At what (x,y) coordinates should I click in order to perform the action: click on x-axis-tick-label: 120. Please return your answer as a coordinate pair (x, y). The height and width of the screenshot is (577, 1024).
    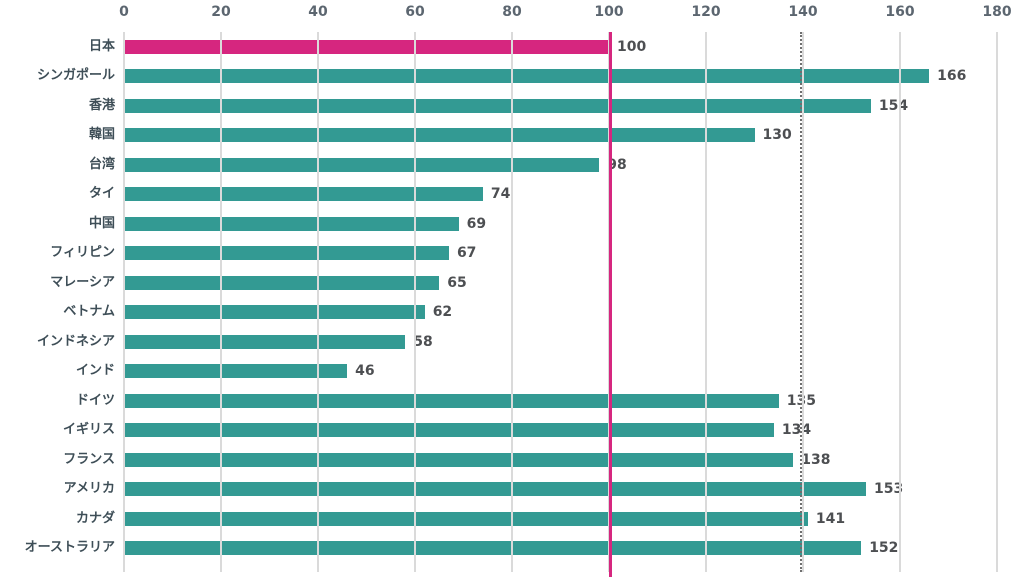
    Looking at the image, I should click on (706, 12).